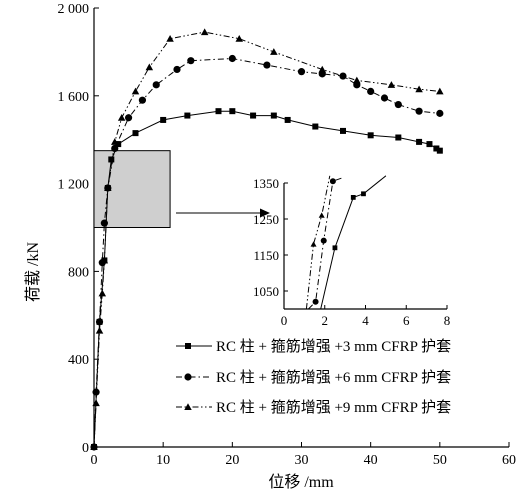  Describe the element at coordinates (266, 183) in the screenshot. I see `inset-y-tick-label: 1350` at that location.